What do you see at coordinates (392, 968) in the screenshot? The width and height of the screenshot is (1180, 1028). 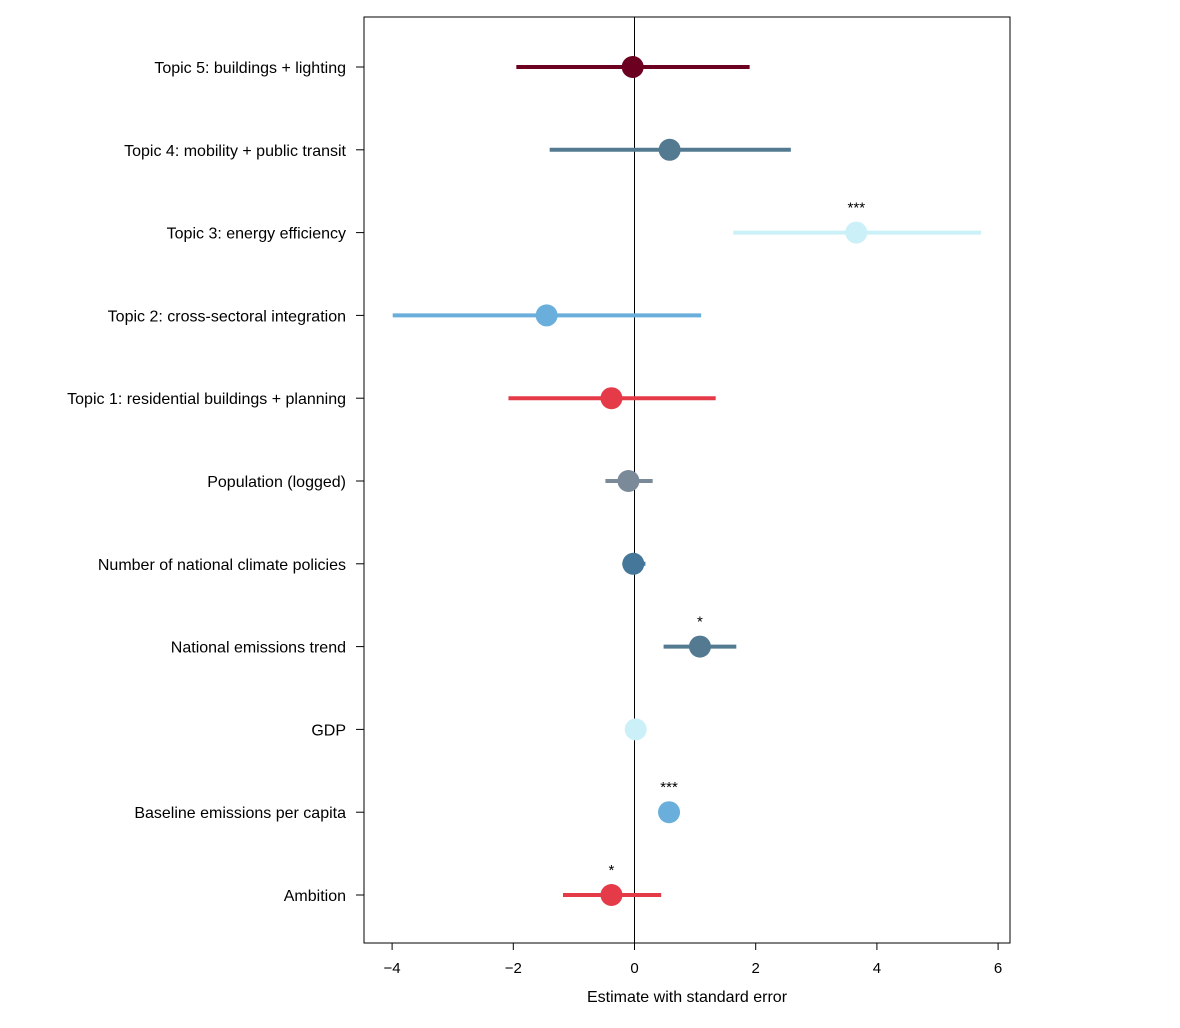 I see `x-tick-label: −4` at bounding box center [392, 968].